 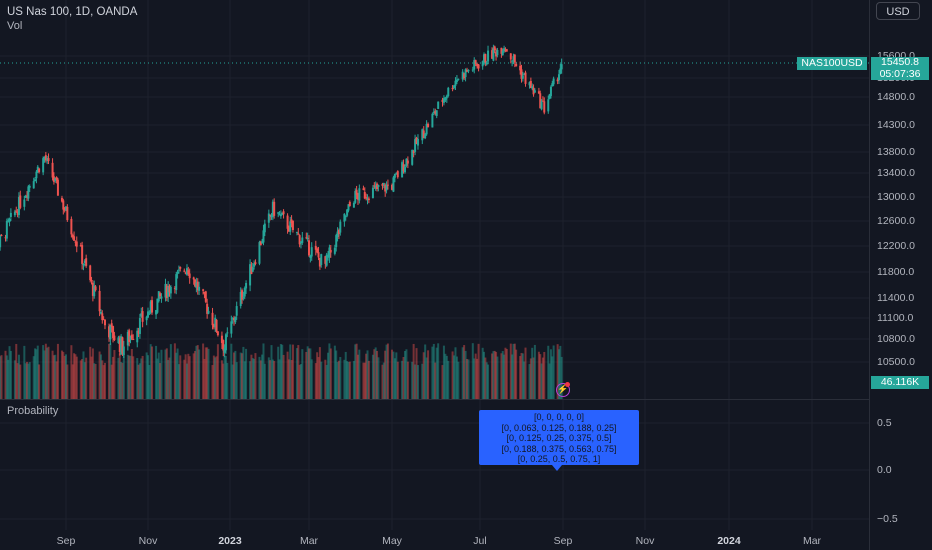 What do you see at coordinates (281, 371) in the screenshot?
I see `volume-layer` at bounding box center [281, 371].